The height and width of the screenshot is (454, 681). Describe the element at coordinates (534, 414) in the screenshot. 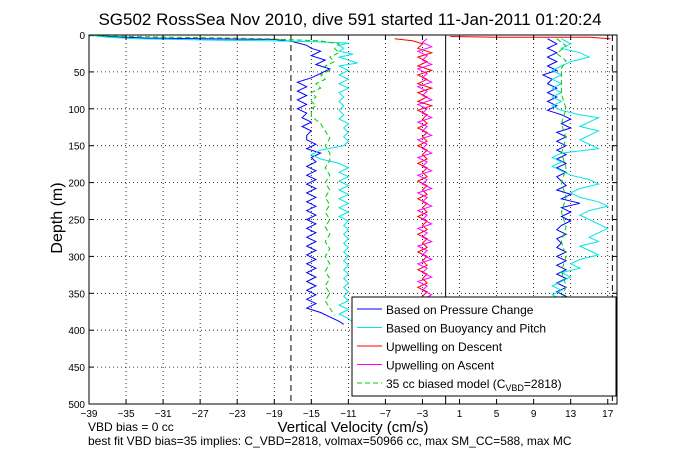

I see `x-tick-label: 9` at that location.